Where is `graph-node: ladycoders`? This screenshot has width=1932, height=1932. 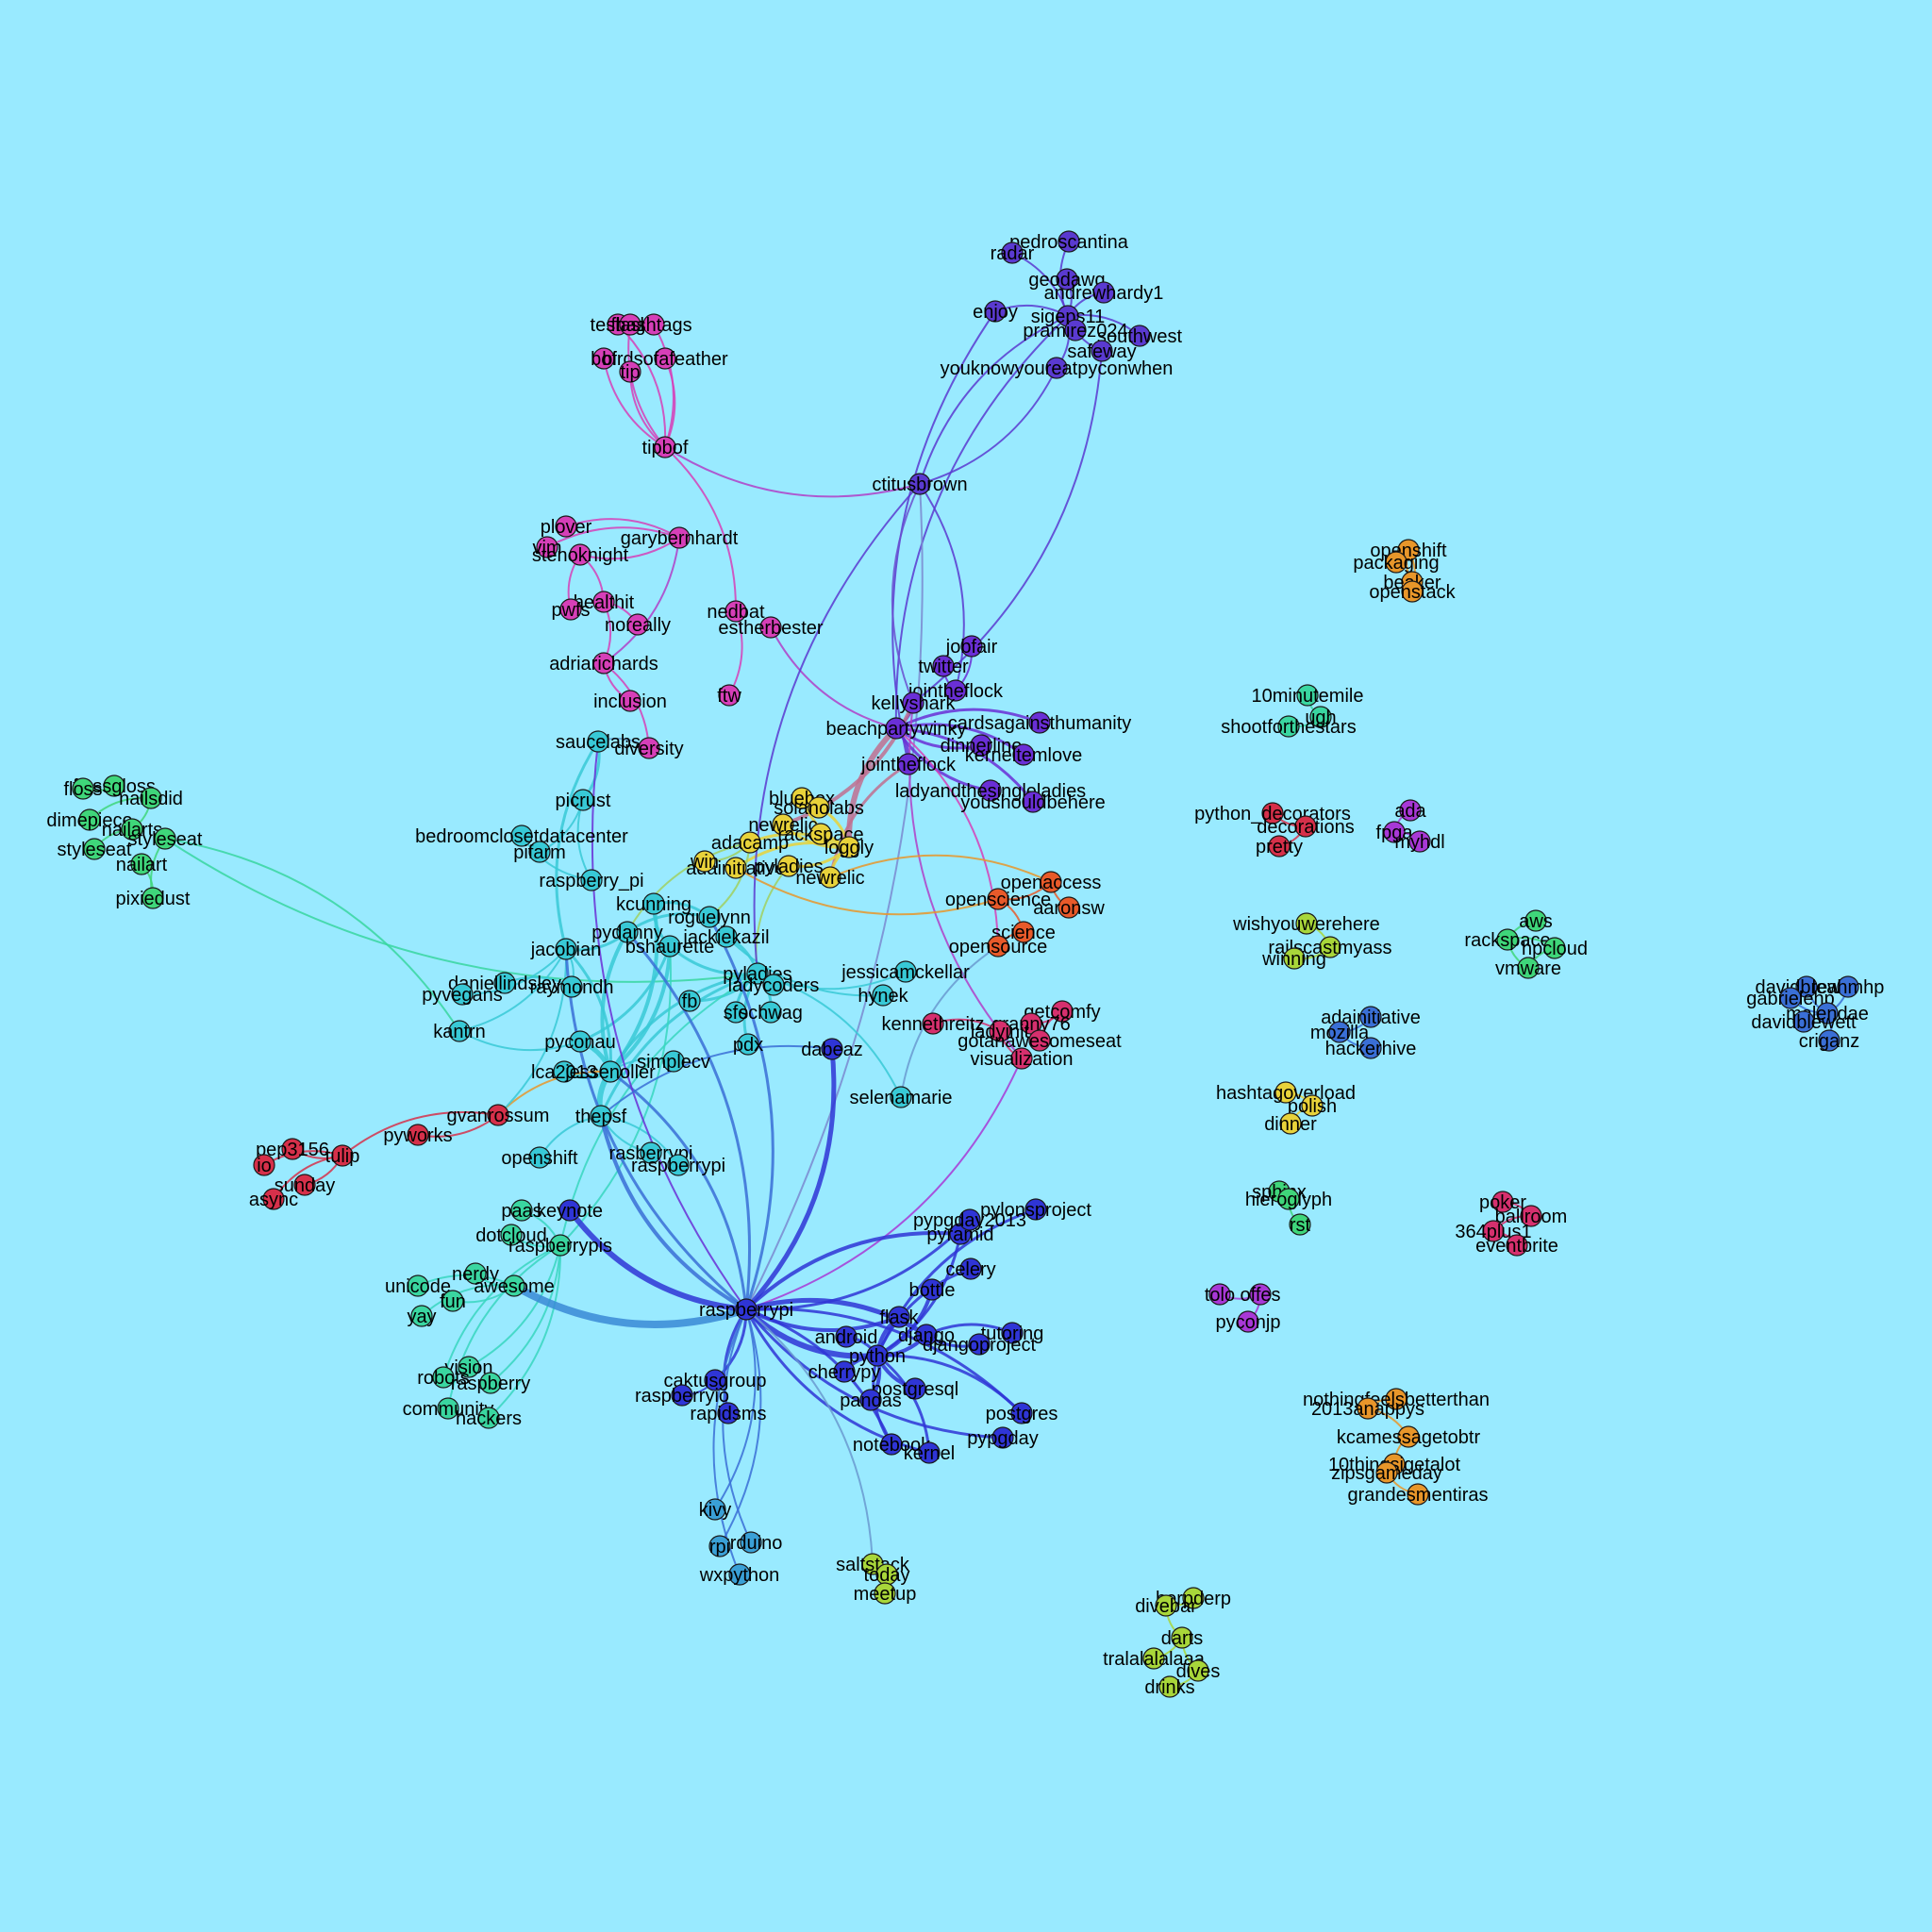 graph-node: ladycoders is located at coordinates (774, 985).